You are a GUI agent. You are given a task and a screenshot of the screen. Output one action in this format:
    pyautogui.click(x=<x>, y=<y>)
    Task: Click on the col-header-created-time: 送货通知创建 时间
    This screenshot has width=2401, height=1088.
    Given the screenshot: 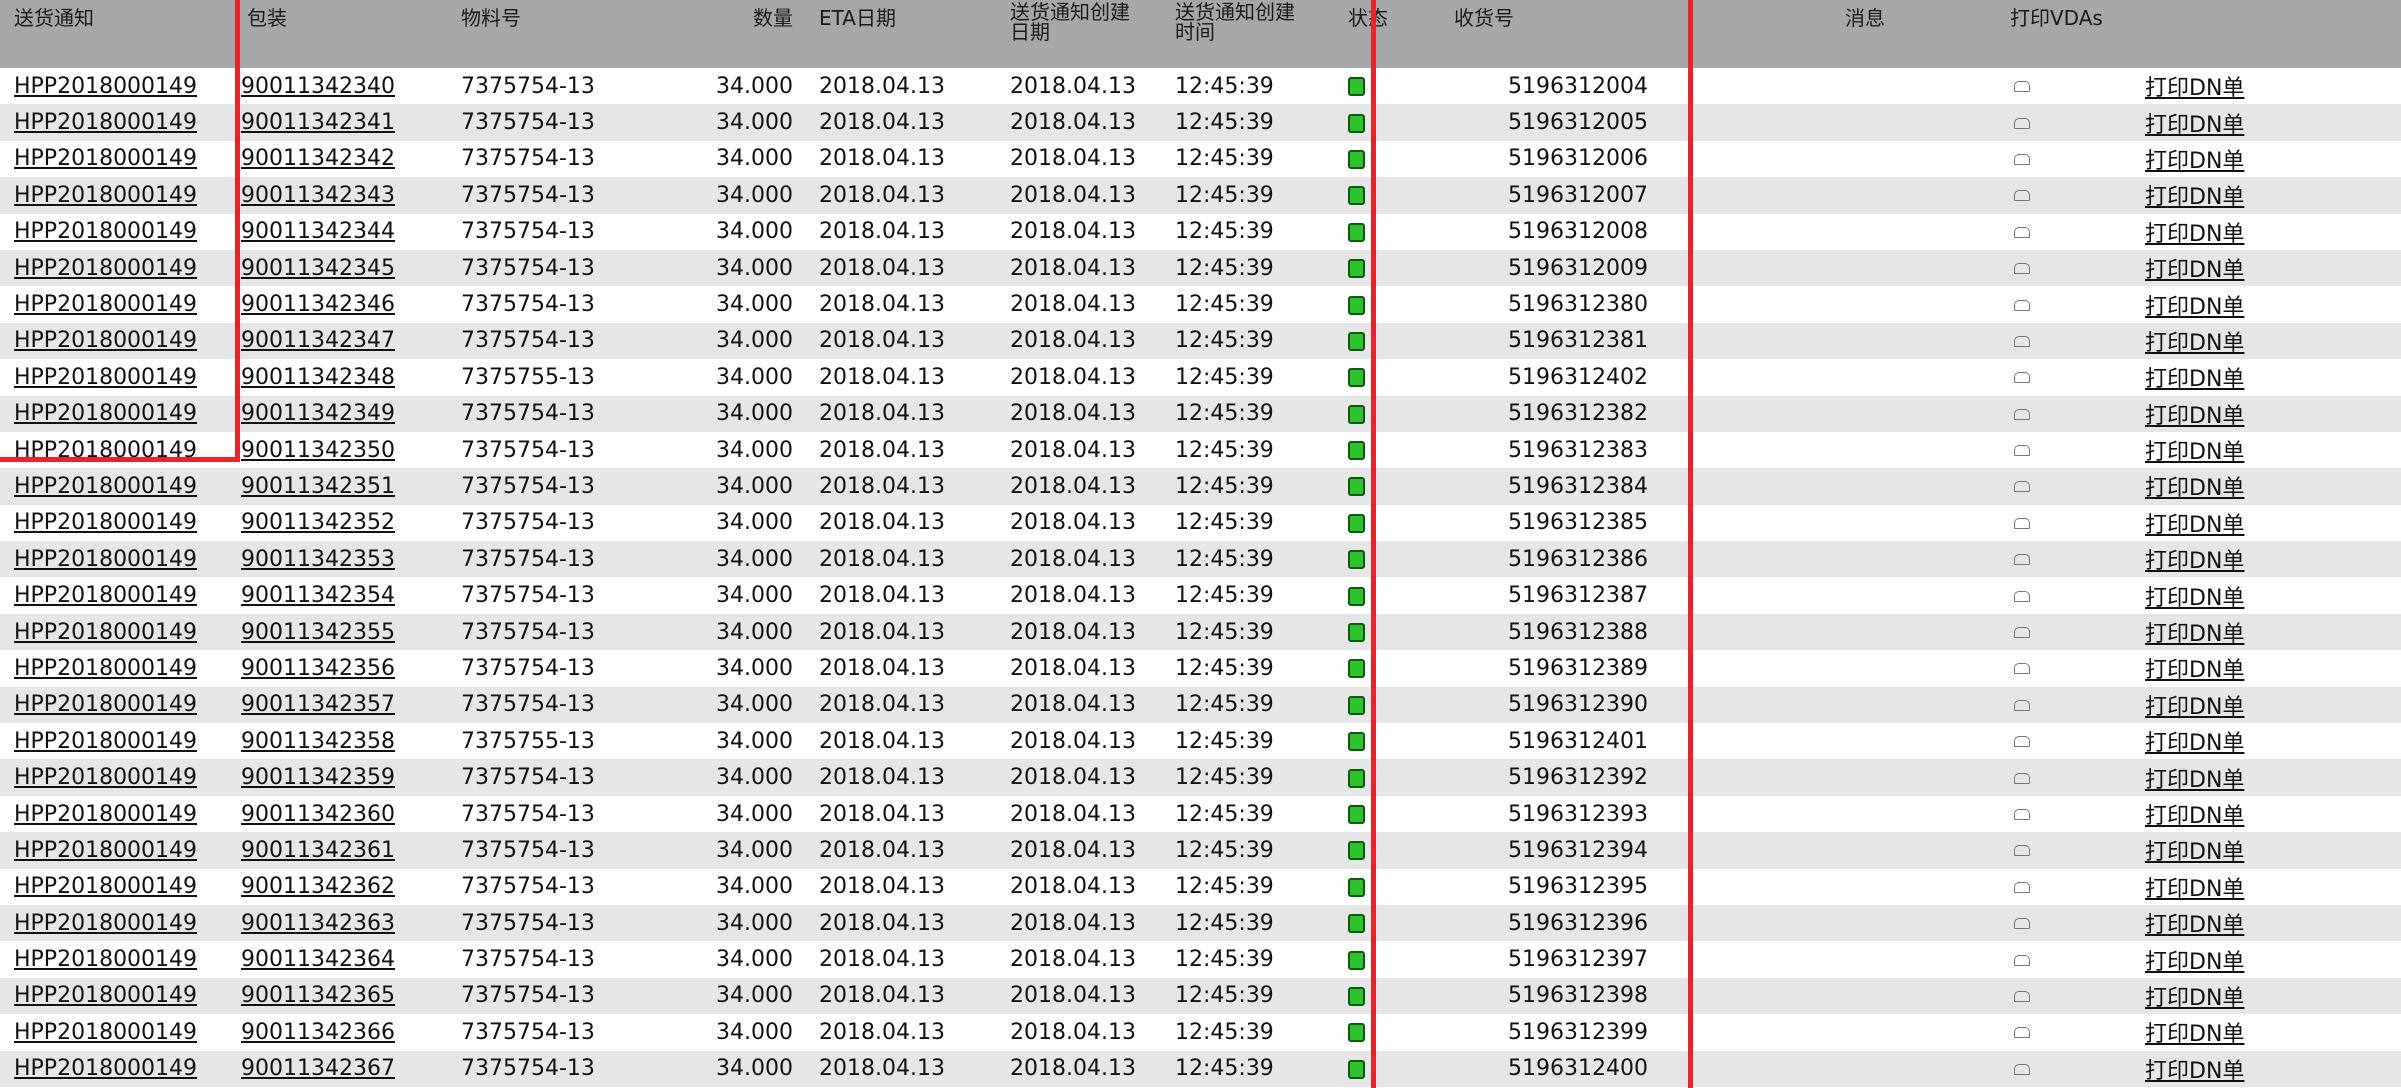 What is the action you would take?
    pyautogui.click(x=1257, y=34)
    